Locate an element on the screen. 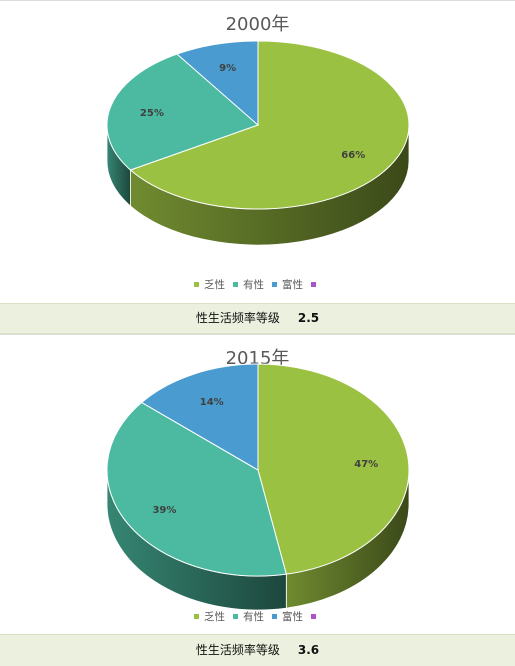 The image size is (515, 666). frequency-level-bar: 性生活频率等级 2.5 is located at coordinates (257, 318).